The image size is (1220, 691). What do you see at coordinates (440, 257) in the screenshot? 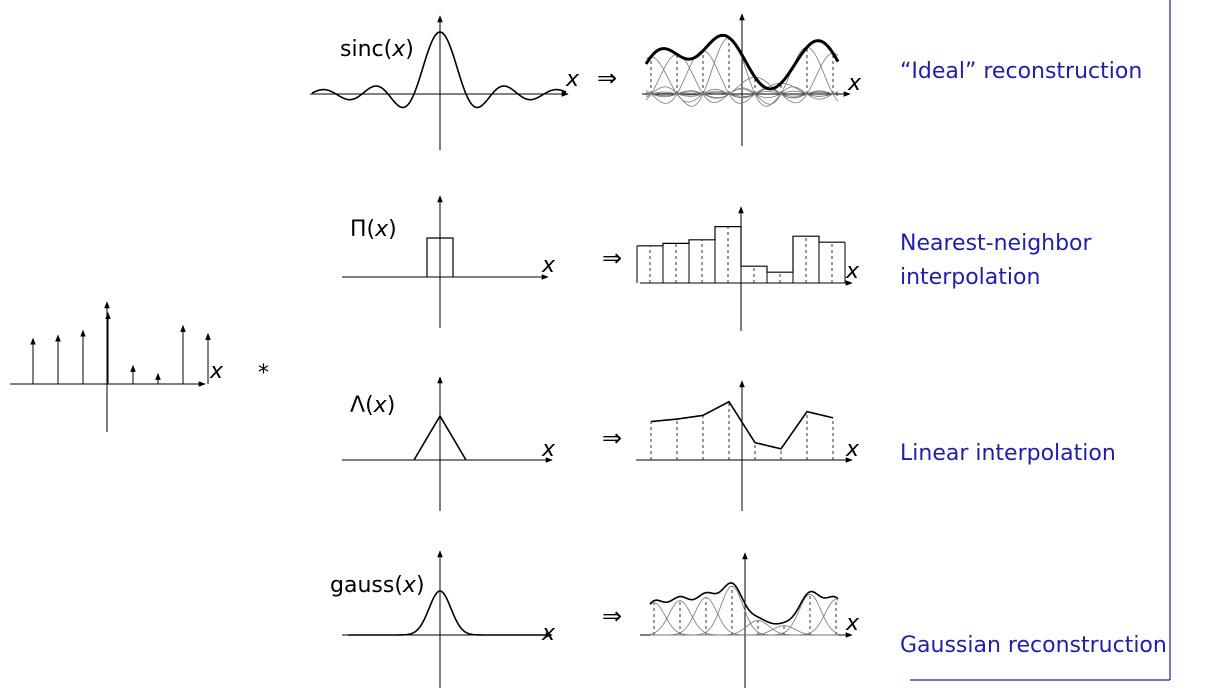
I see `box-kernel-rect` at bounding box center [440, 257].